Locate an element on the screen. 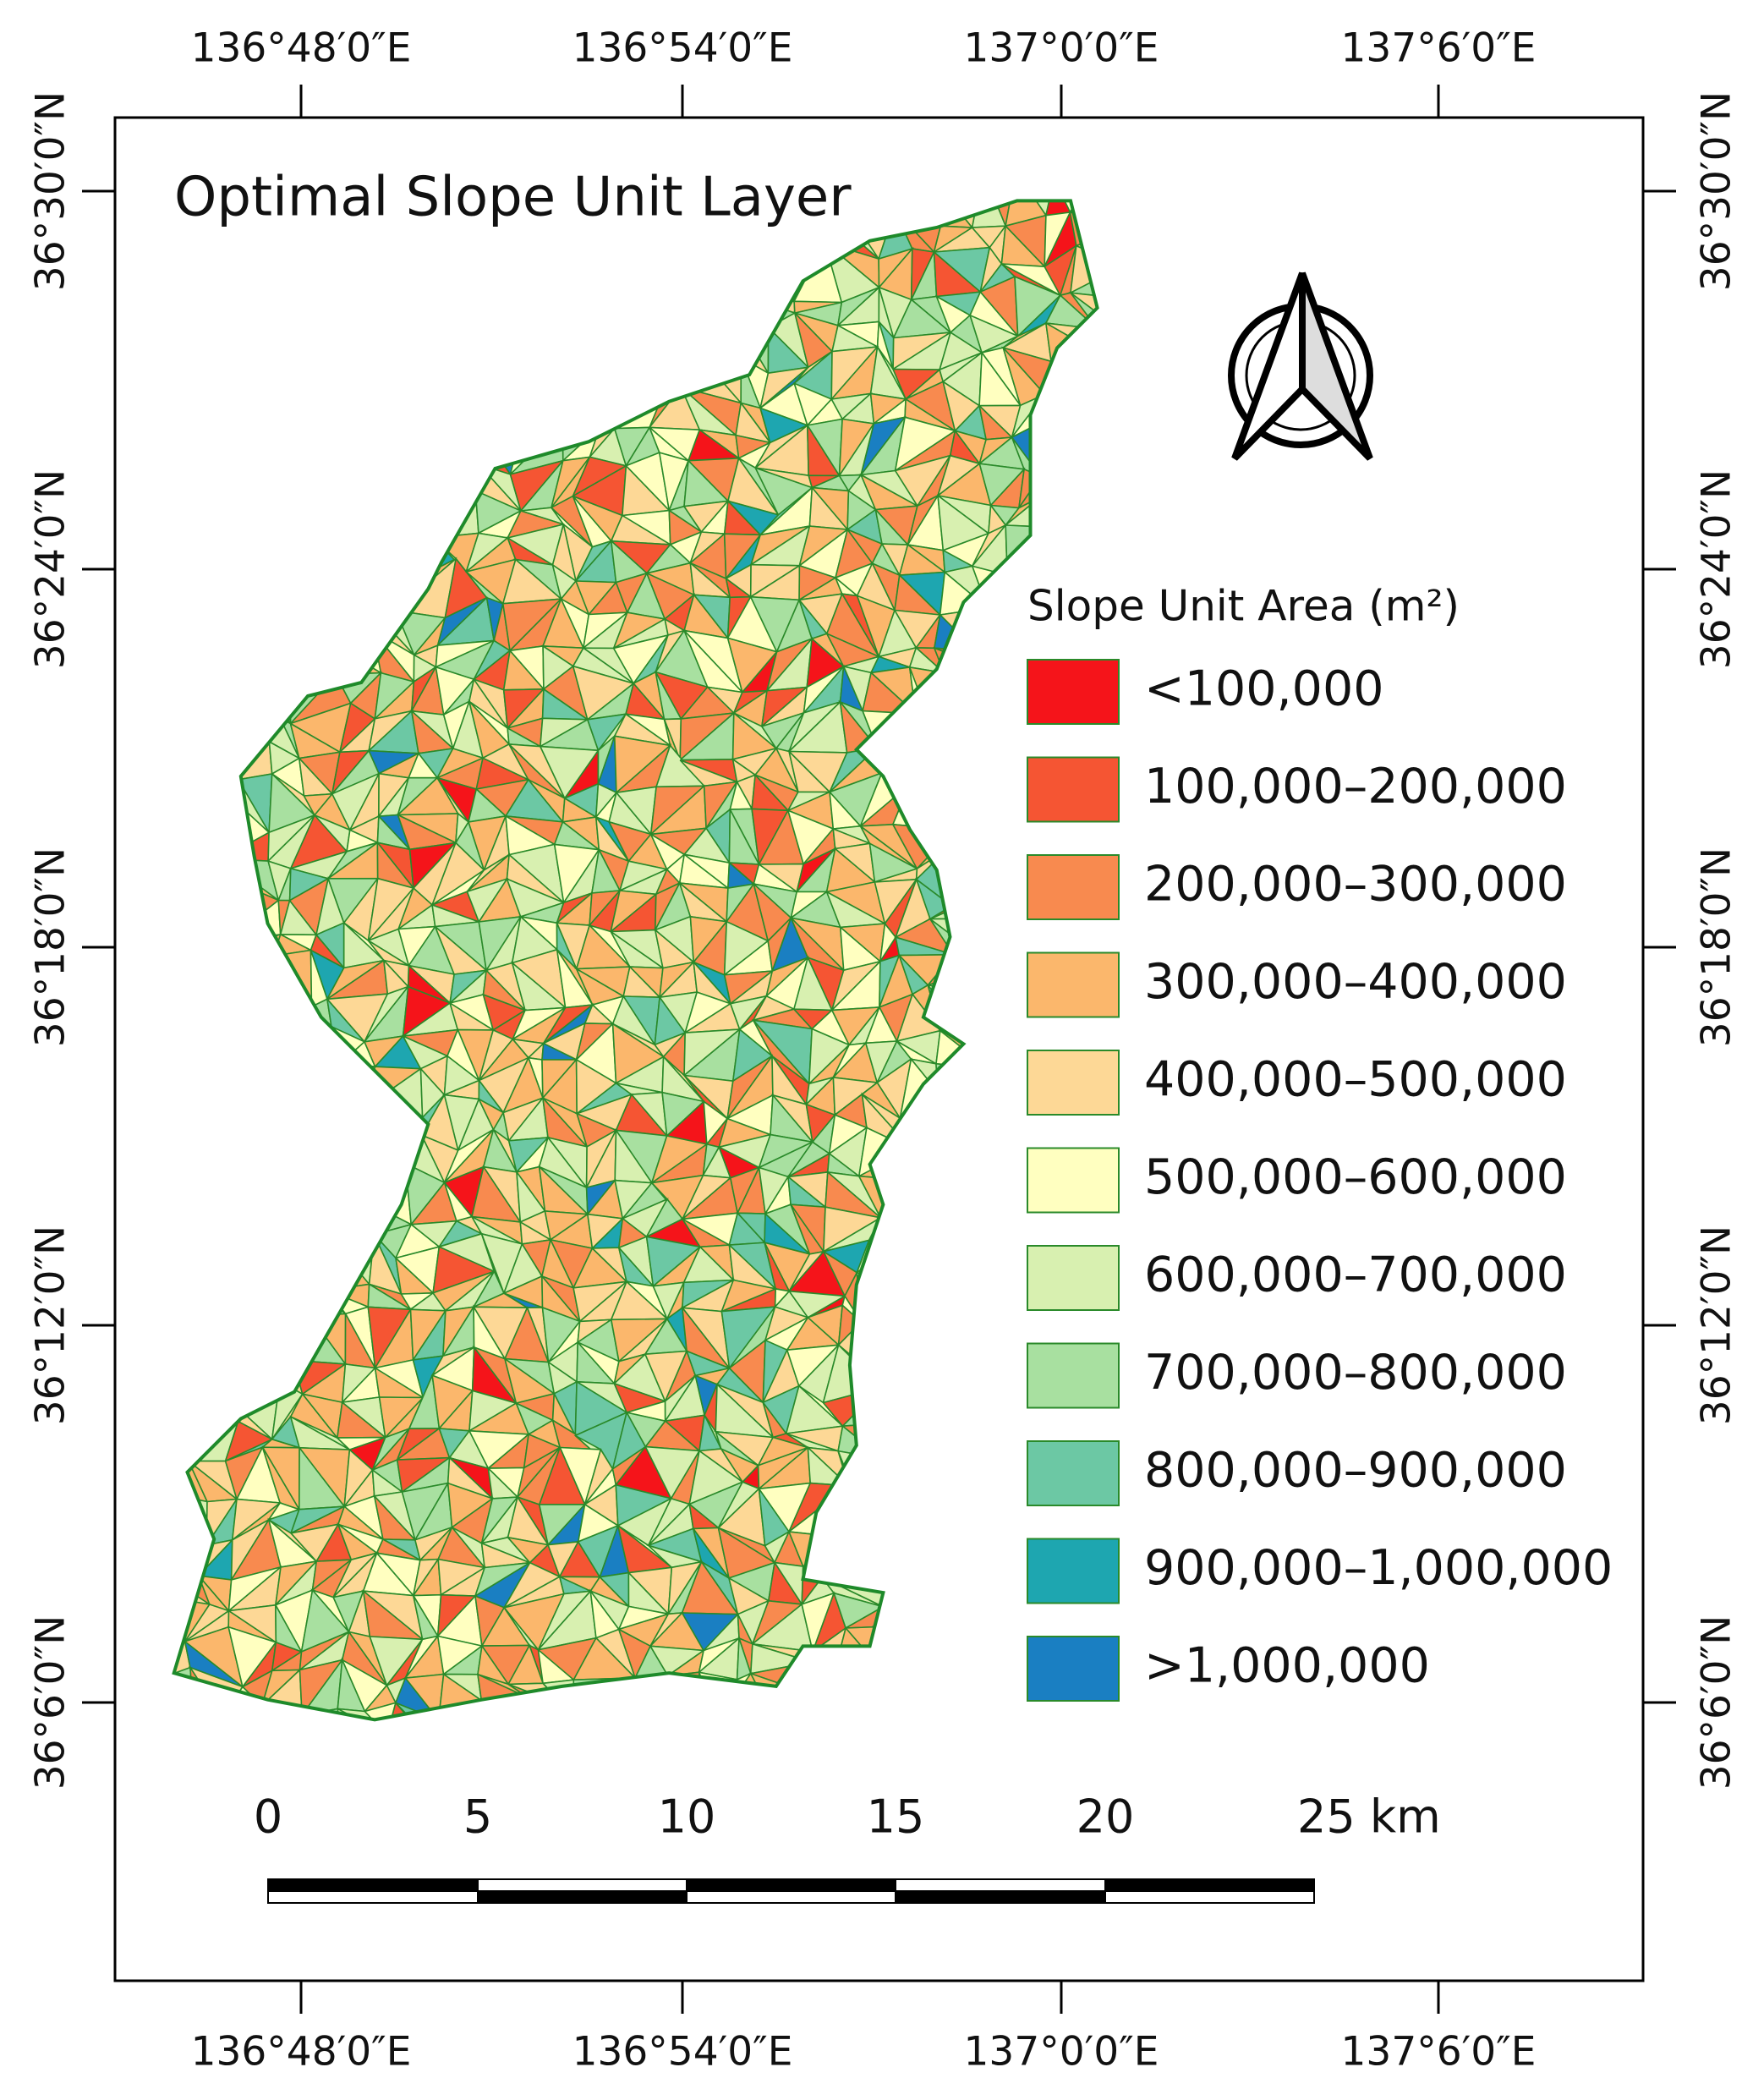 This screenshot has height=2100, width=1753. legend-label: 600,000–700,000 is located at coordinates (1355, 1275).